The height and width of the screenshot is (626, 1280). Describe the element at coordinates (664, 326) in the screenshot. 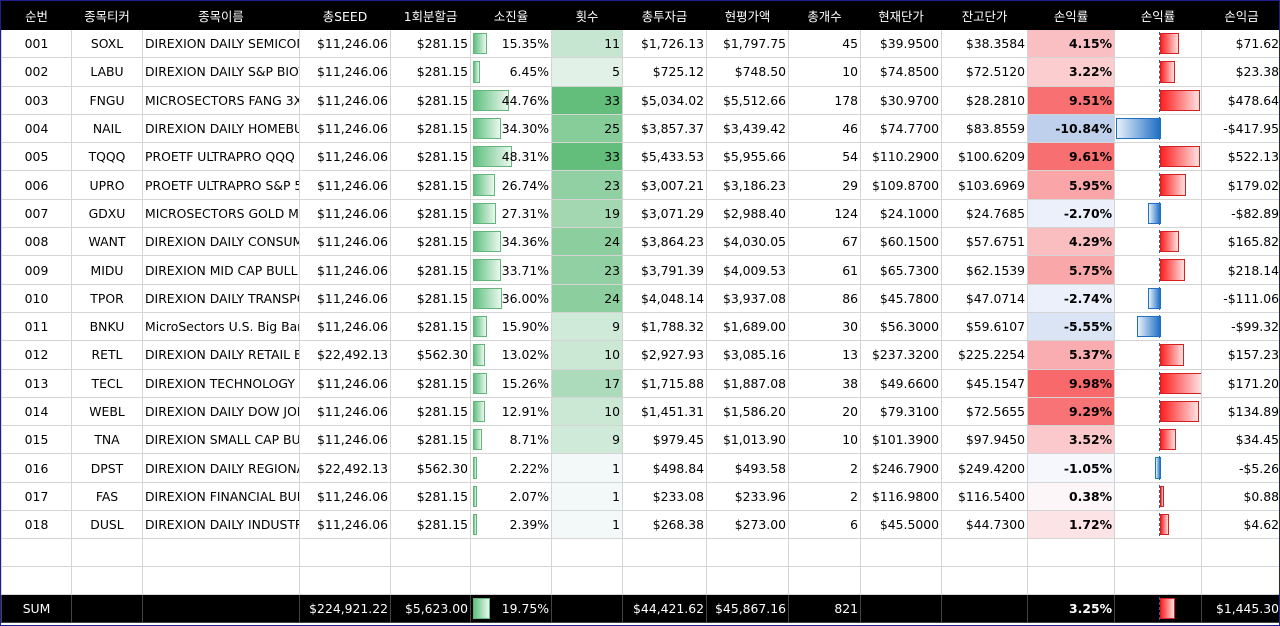

I see `invest-cell: $1,788.32` at that location.